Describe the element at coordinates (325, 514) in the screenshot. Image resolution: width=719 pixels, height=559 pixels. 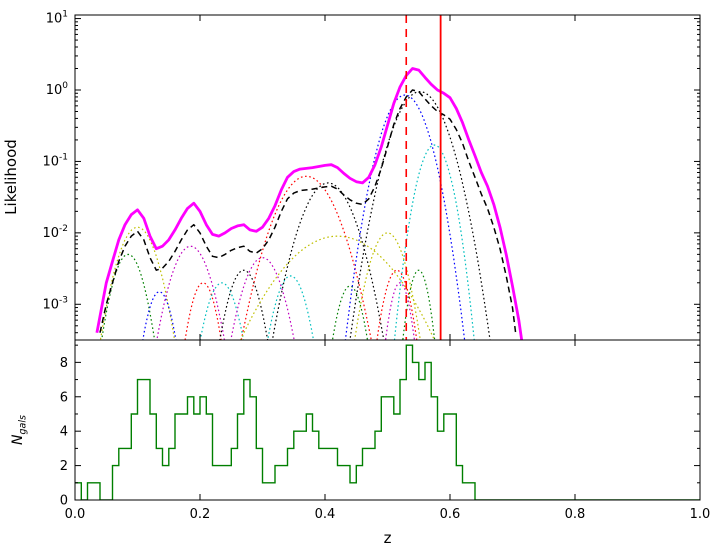
I see `xtick-label: 0.4` at that location.